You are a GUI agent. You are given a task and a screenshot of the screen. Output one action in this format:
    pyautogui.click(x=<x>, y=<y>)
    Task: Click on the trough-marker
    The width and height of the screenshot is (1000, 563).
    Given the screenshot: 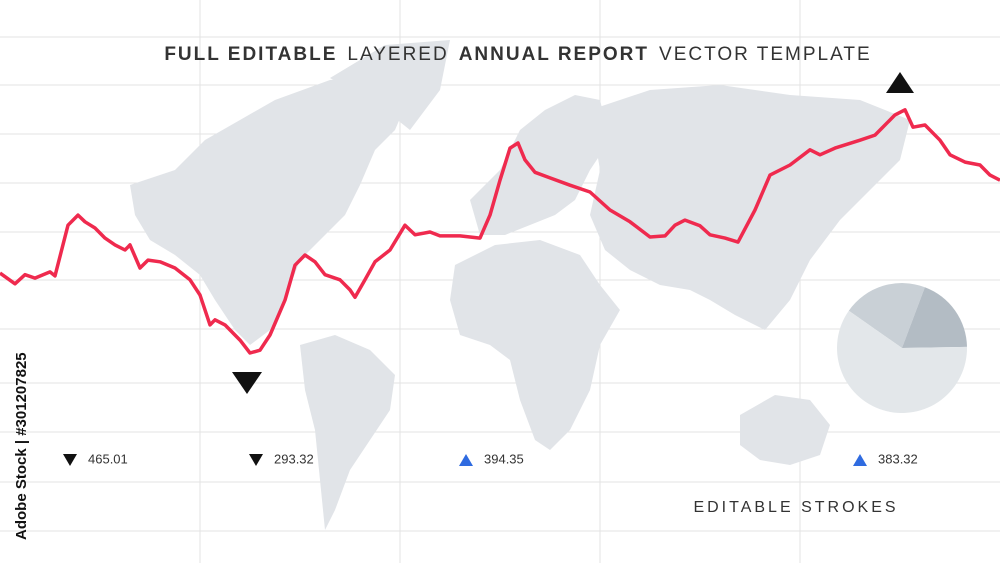 What is the action you would take?
    pyautogui.click(x=247, y=383)
    